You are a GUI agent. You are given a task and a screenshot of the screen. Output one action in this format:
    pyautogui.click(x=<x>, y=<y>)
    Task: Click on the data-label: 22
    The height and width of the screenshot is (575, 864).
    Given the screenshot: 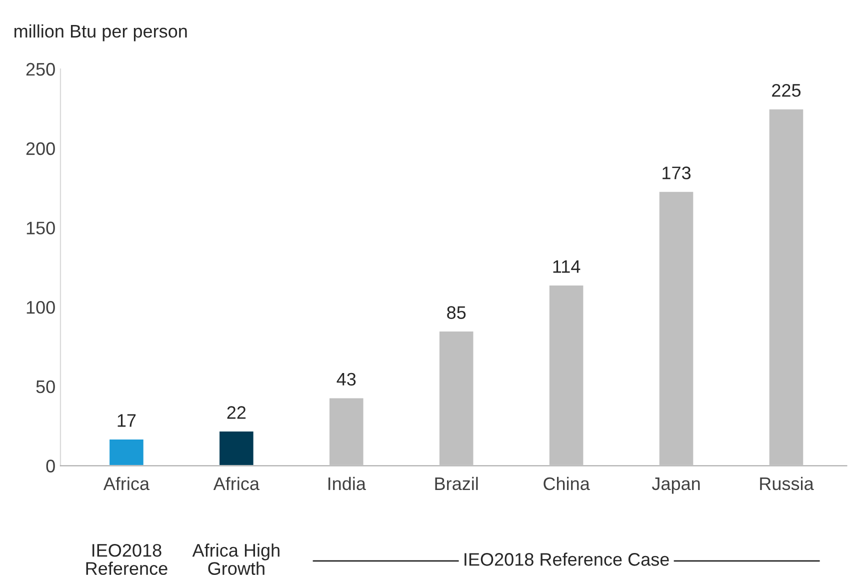 What is the action you would take?
    pyautogui.click(x=236, y=412)
    